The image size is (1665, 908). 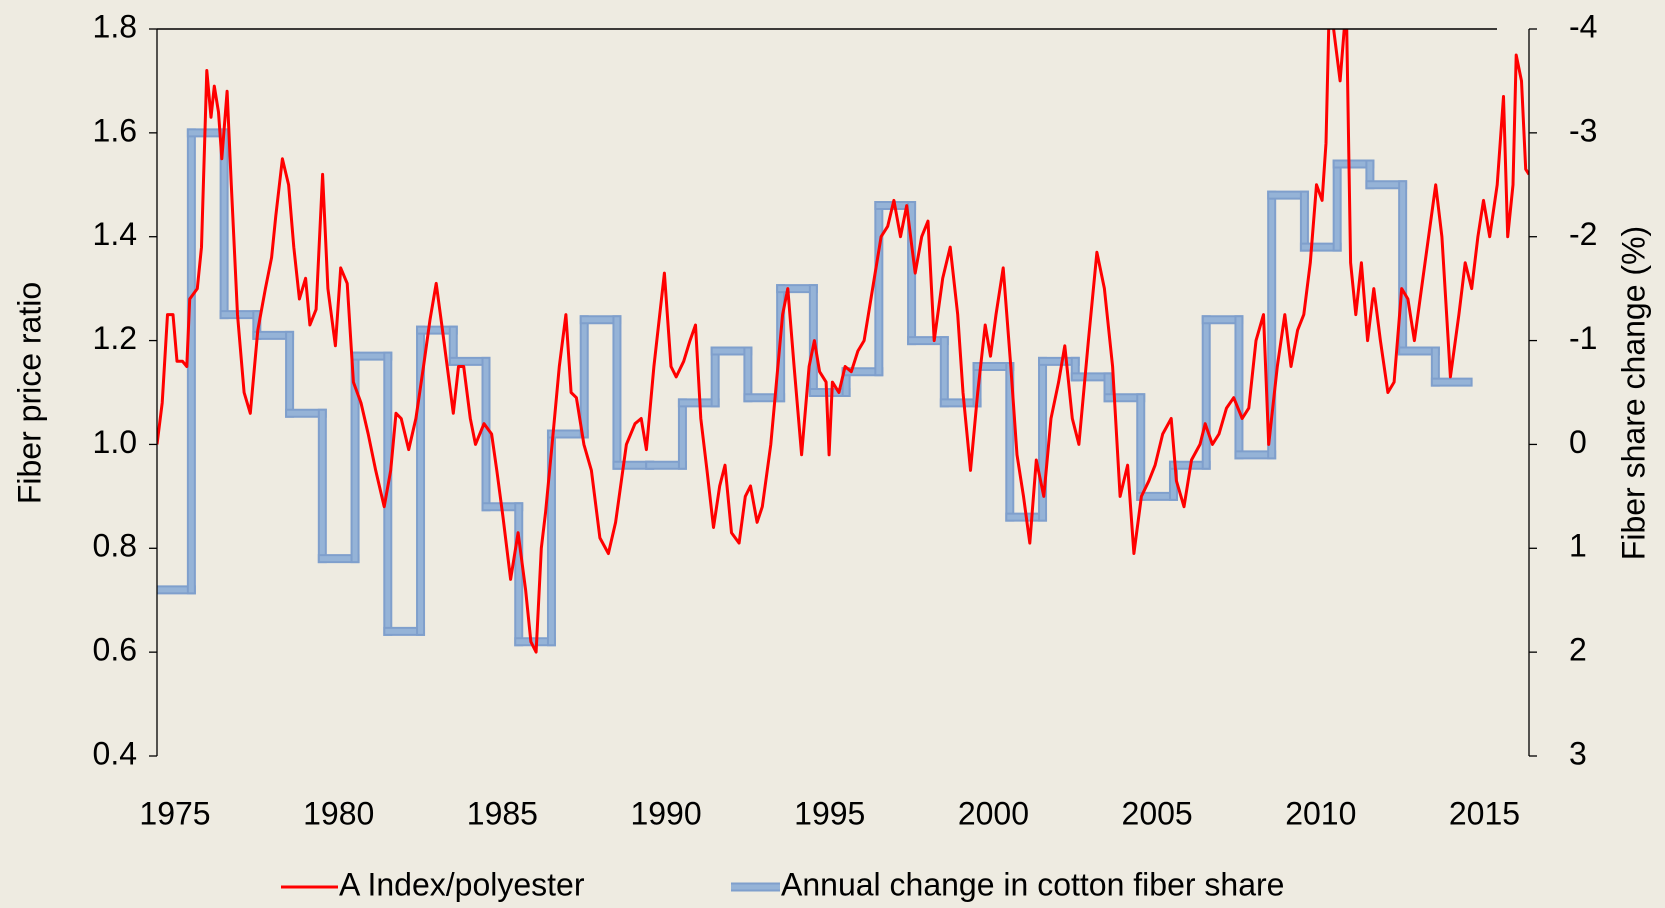 I want to click on x-tick-label: 1980, so click(x=338, y=813).